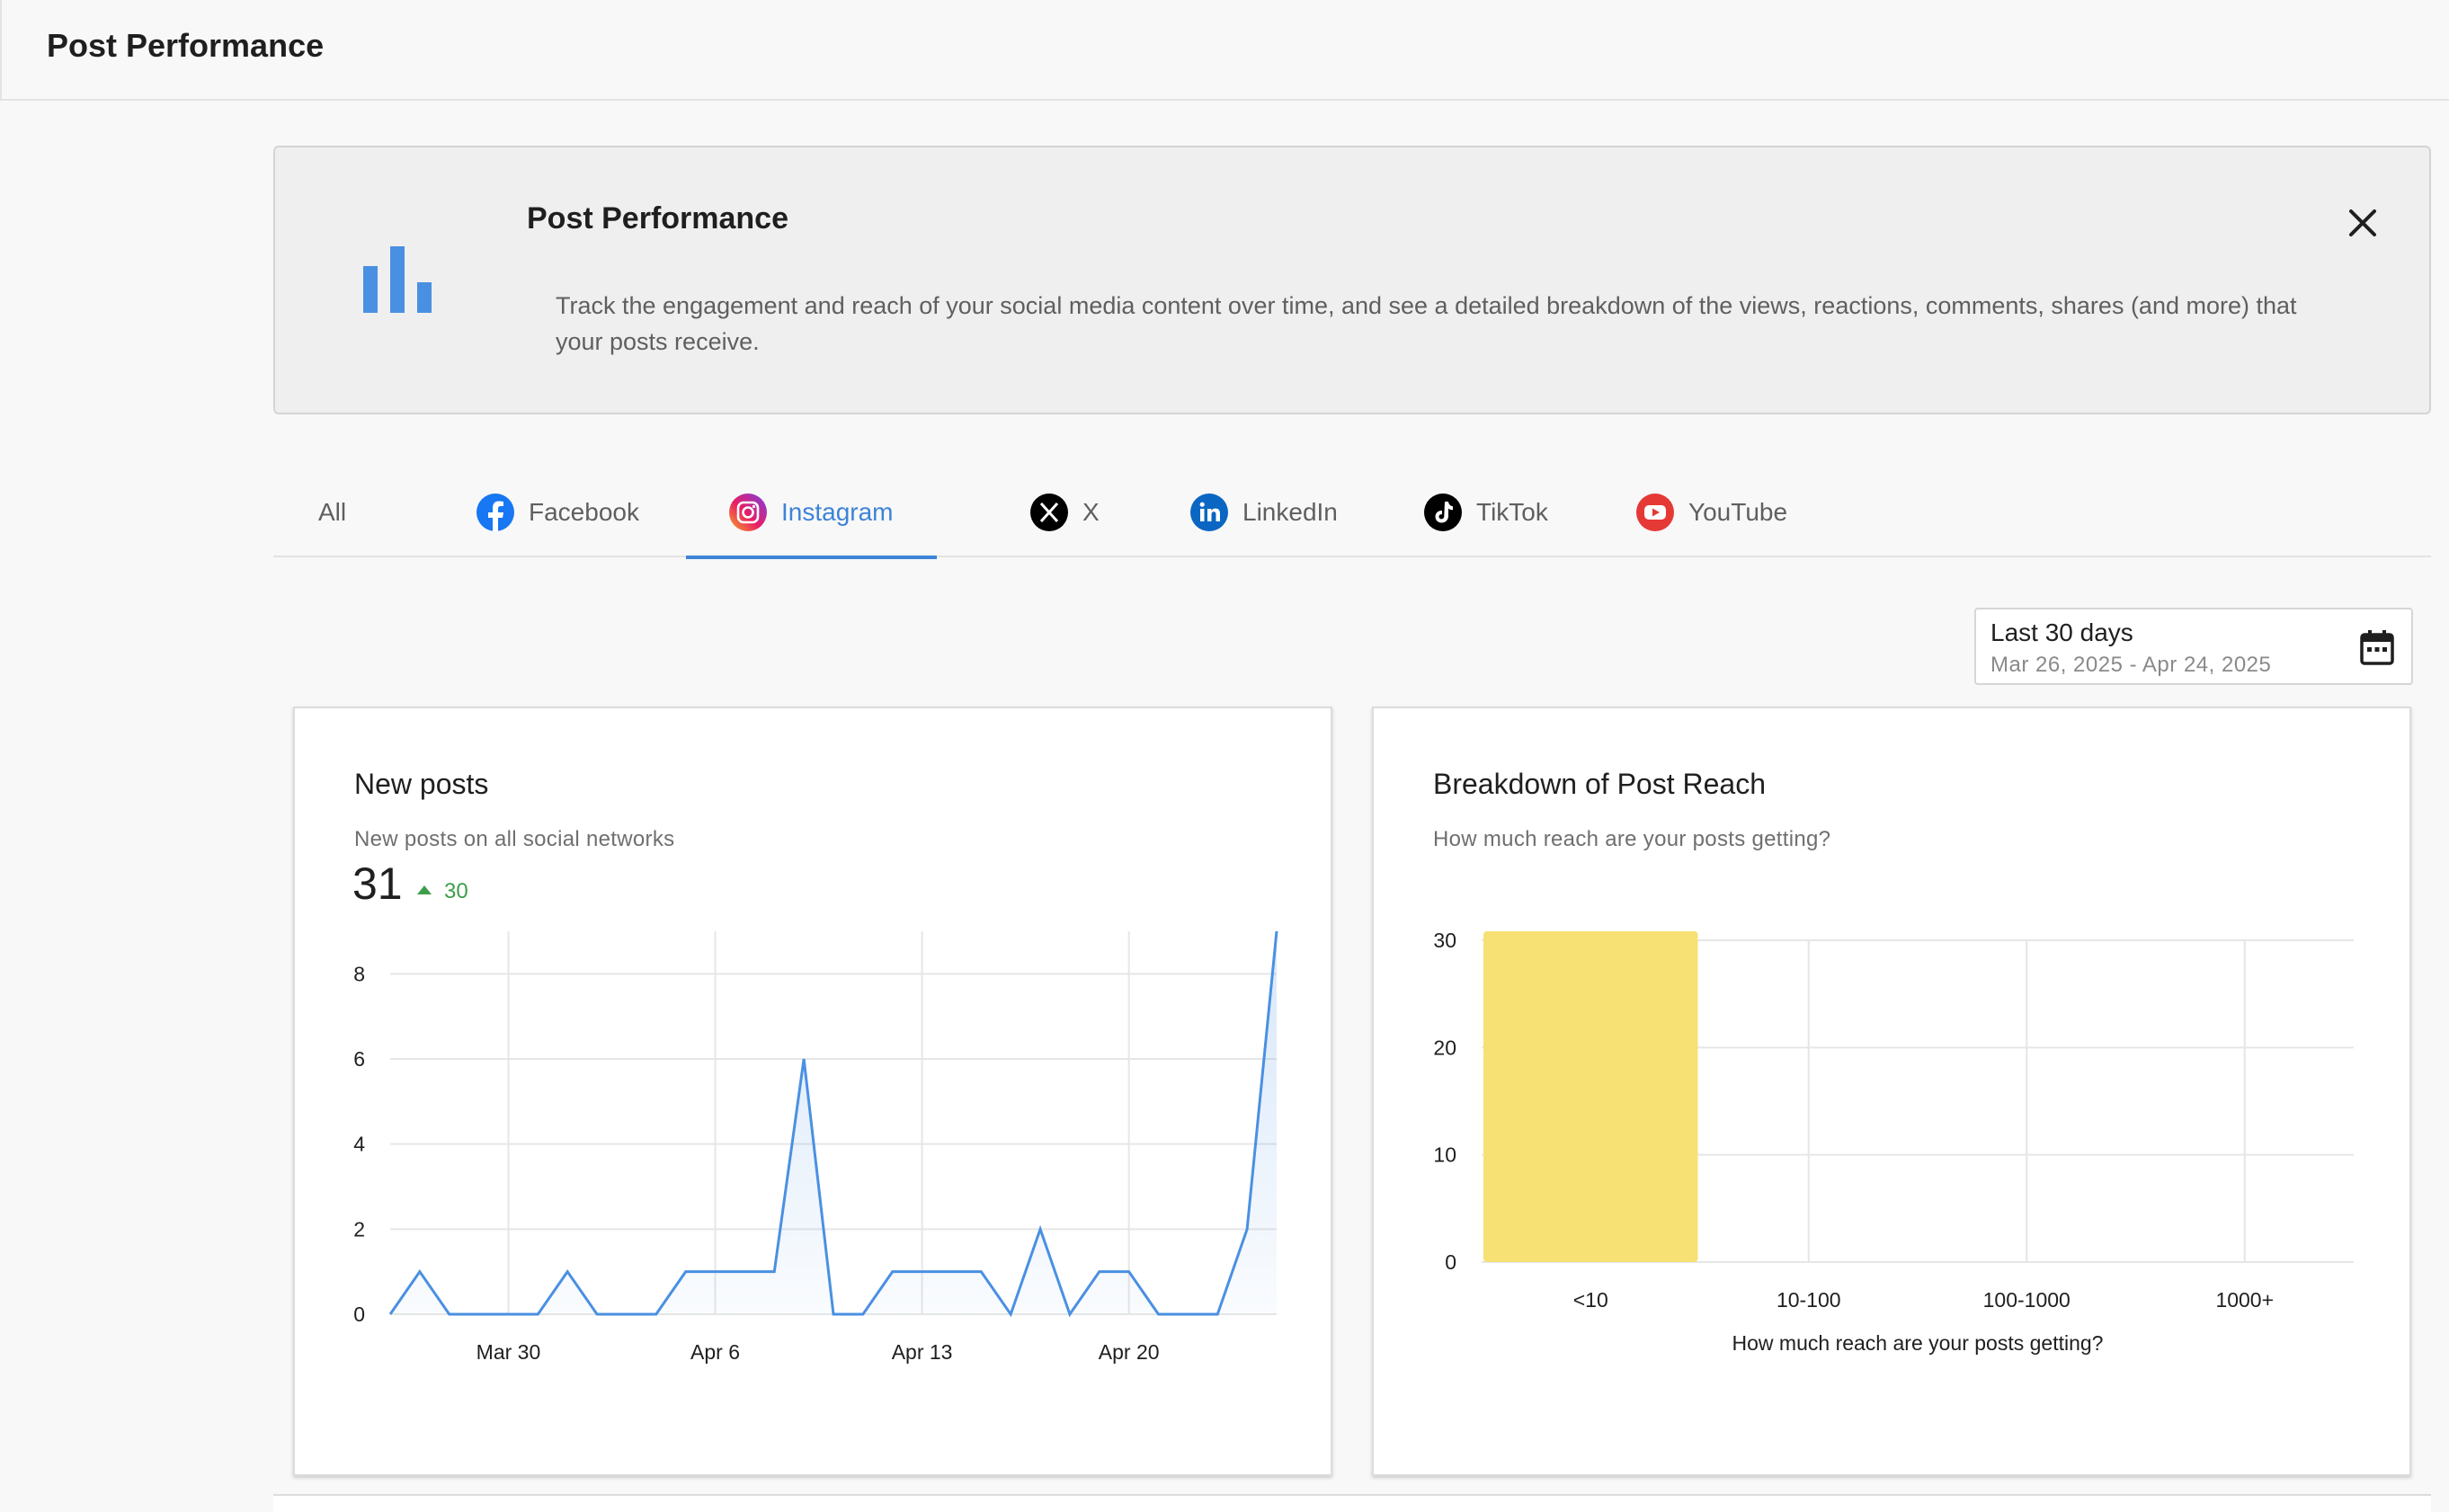 The image size is (2449, 1512). Describe the element at coordinates (422, 784) in the screenshot. I see `new-posts-title: New posts` at that location.